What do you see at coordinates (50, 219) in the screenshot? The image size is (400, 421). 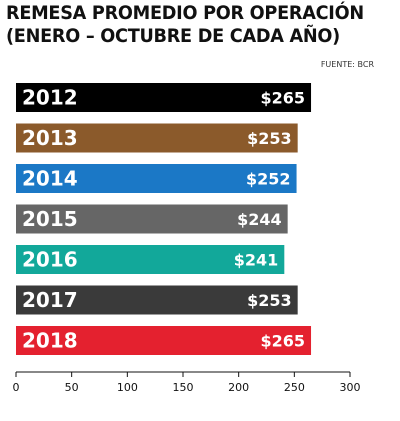 I see `bar-category-label: 2015` at bounding box center [50, 219].